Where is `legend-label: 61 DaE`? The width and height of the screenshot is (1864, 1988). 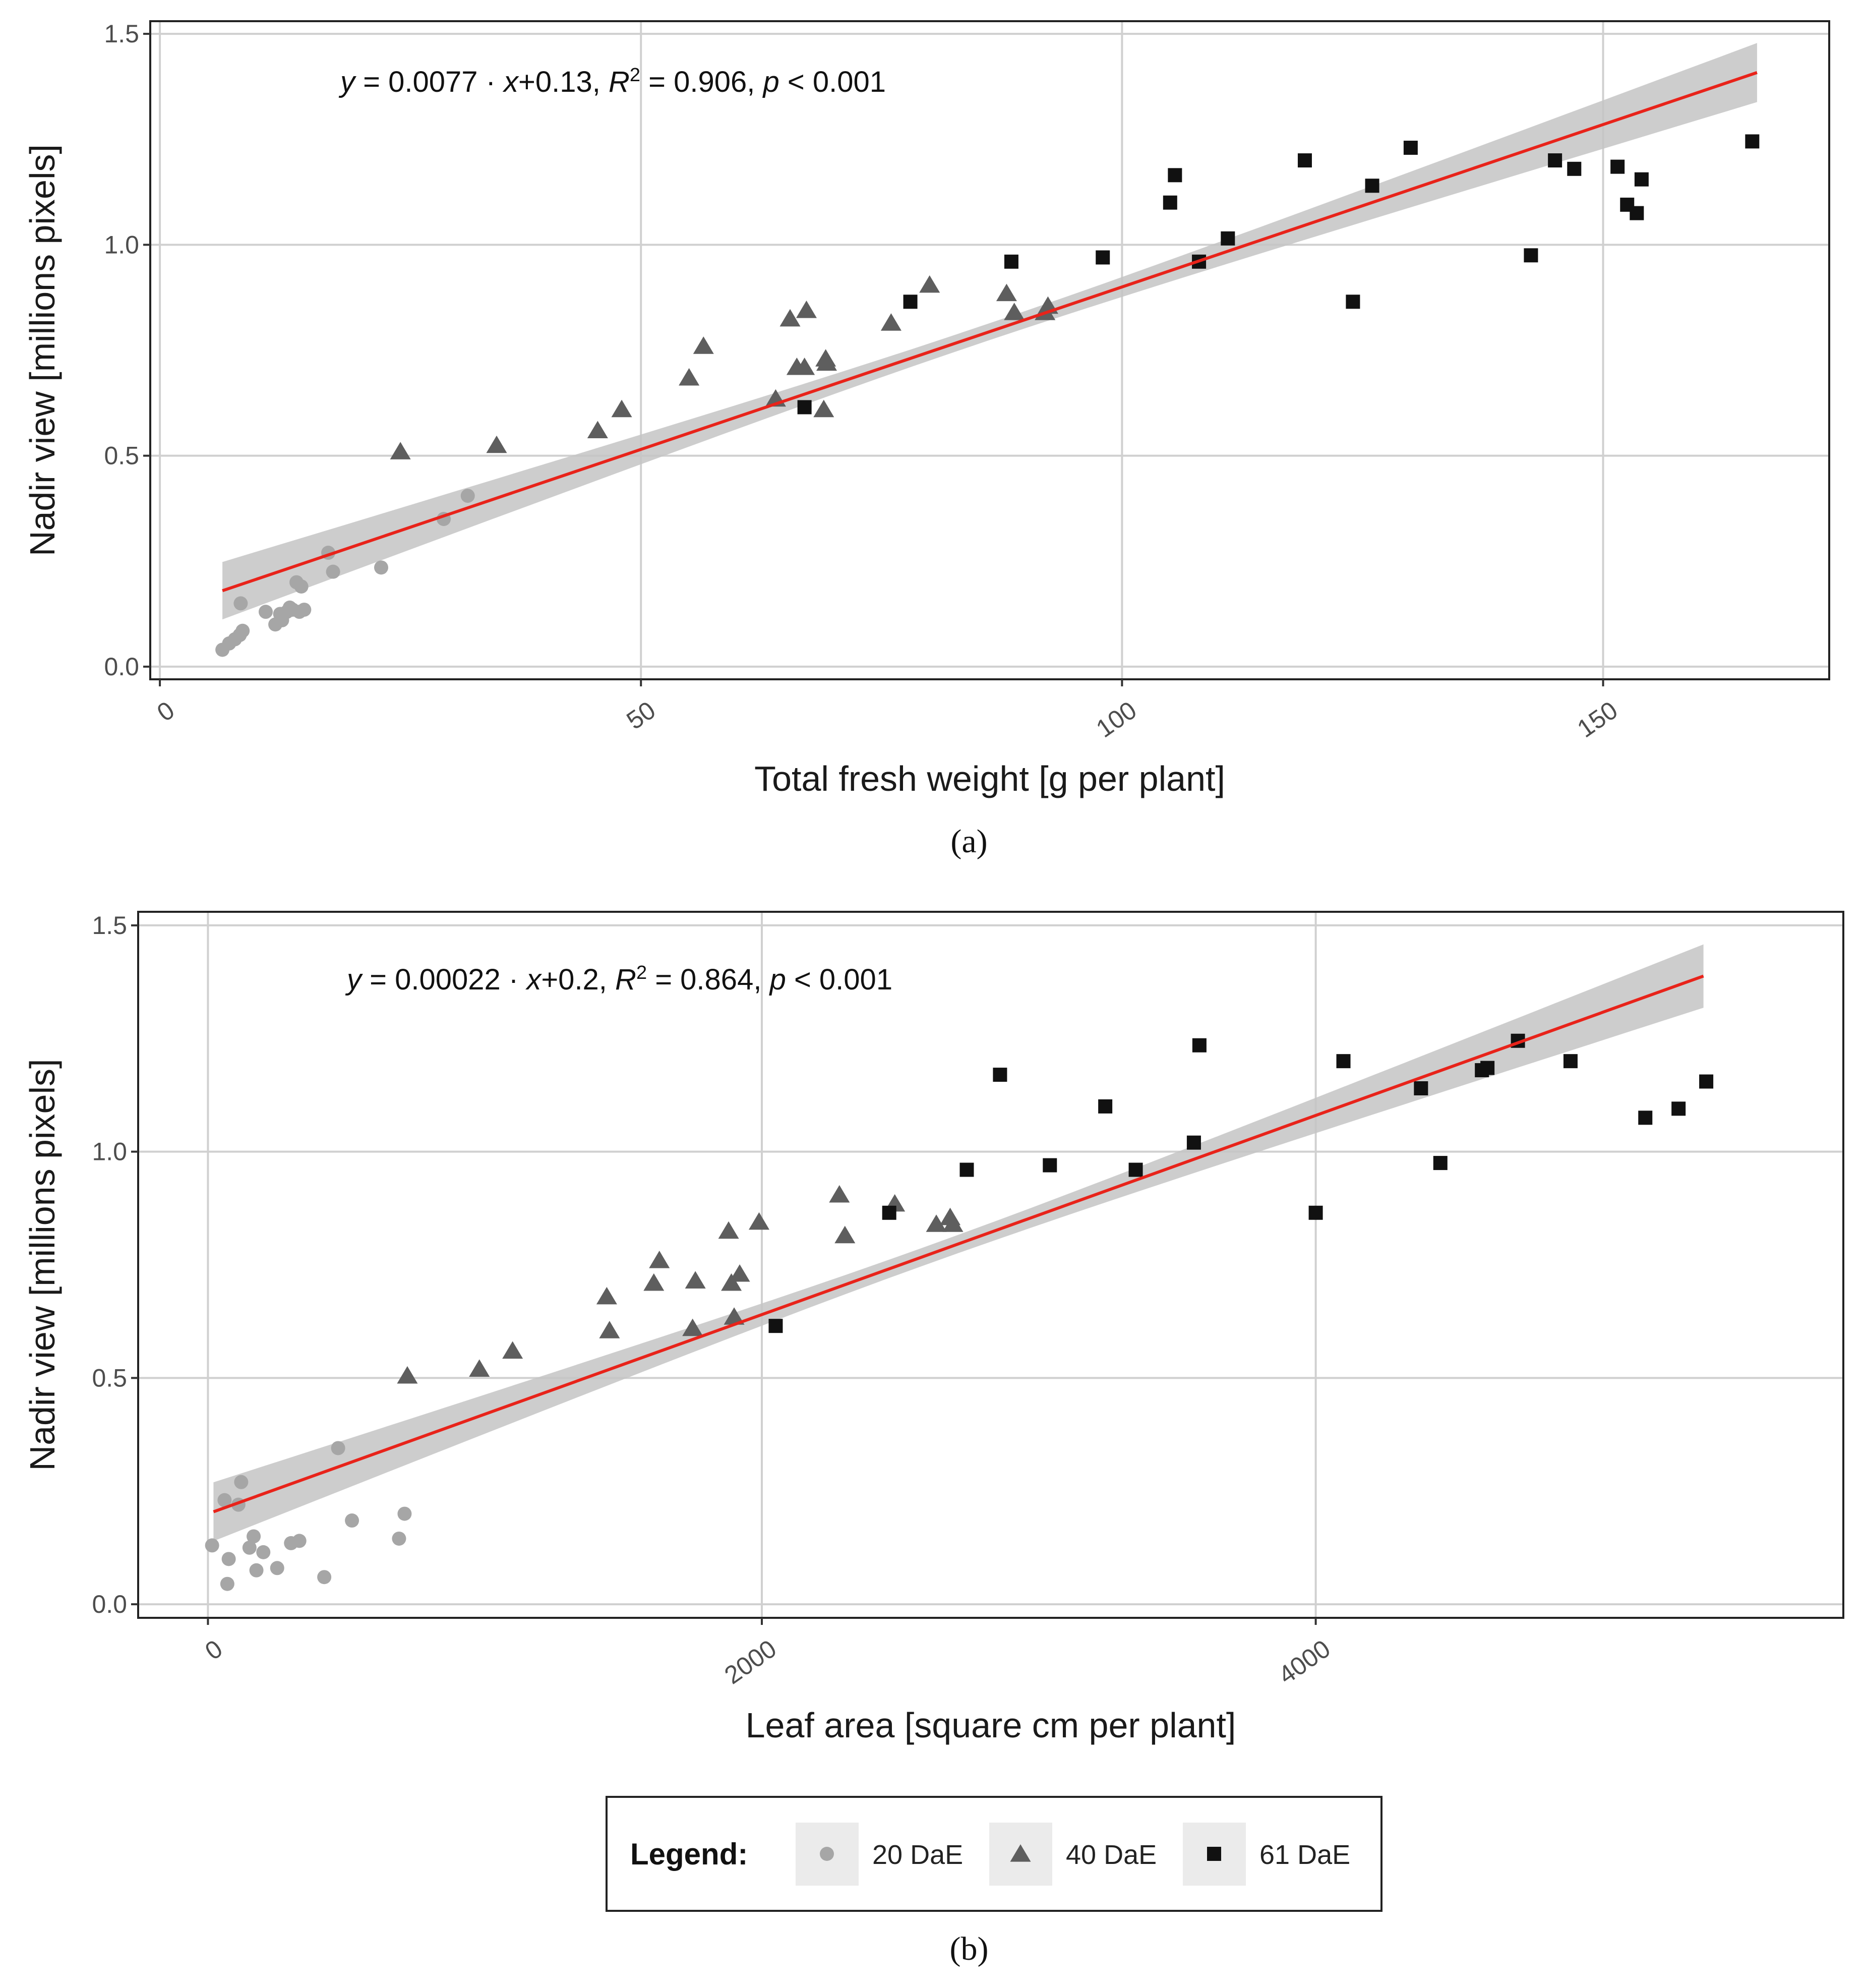 legend-label: 61 DaE is located at coordinates (1304, 1855).